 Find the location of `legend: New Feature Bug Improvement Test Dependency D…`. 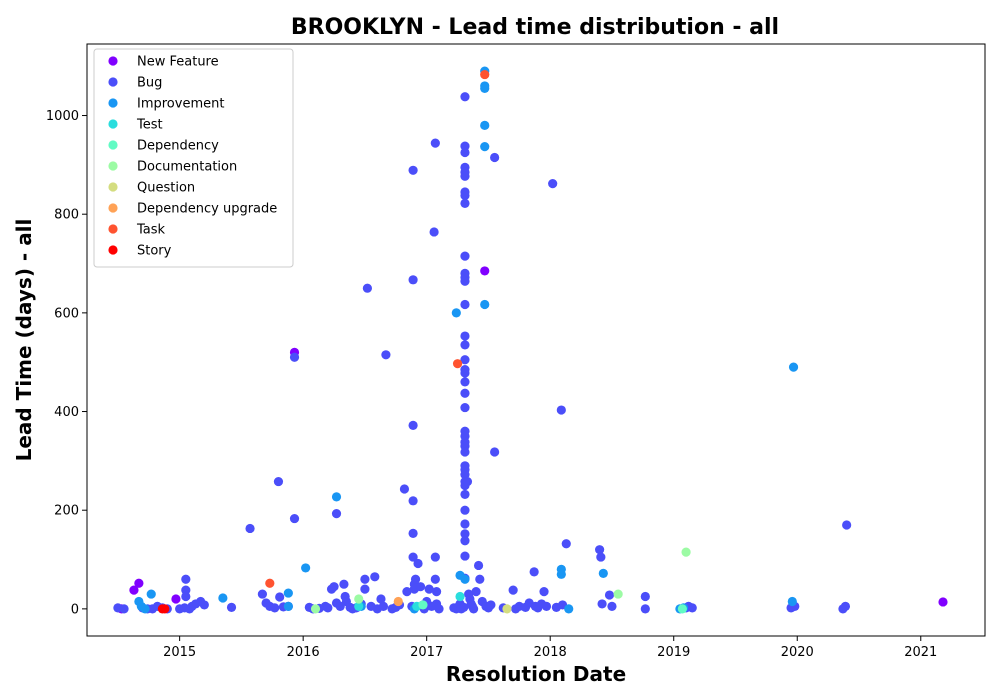

legend: New Feature Bug Improvement Test Dependency D… is located at coordinates (193, 158).